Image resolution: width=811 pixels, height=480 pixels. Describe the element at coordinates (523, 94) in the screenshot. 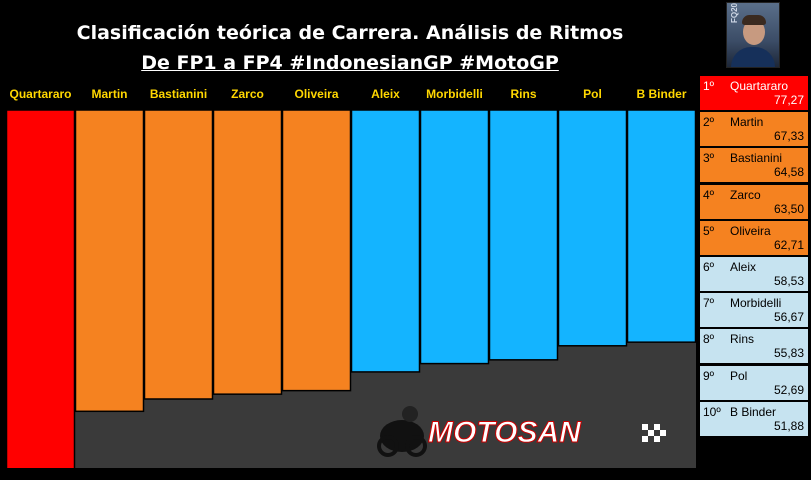

I see `category-label: Rins` at that location.